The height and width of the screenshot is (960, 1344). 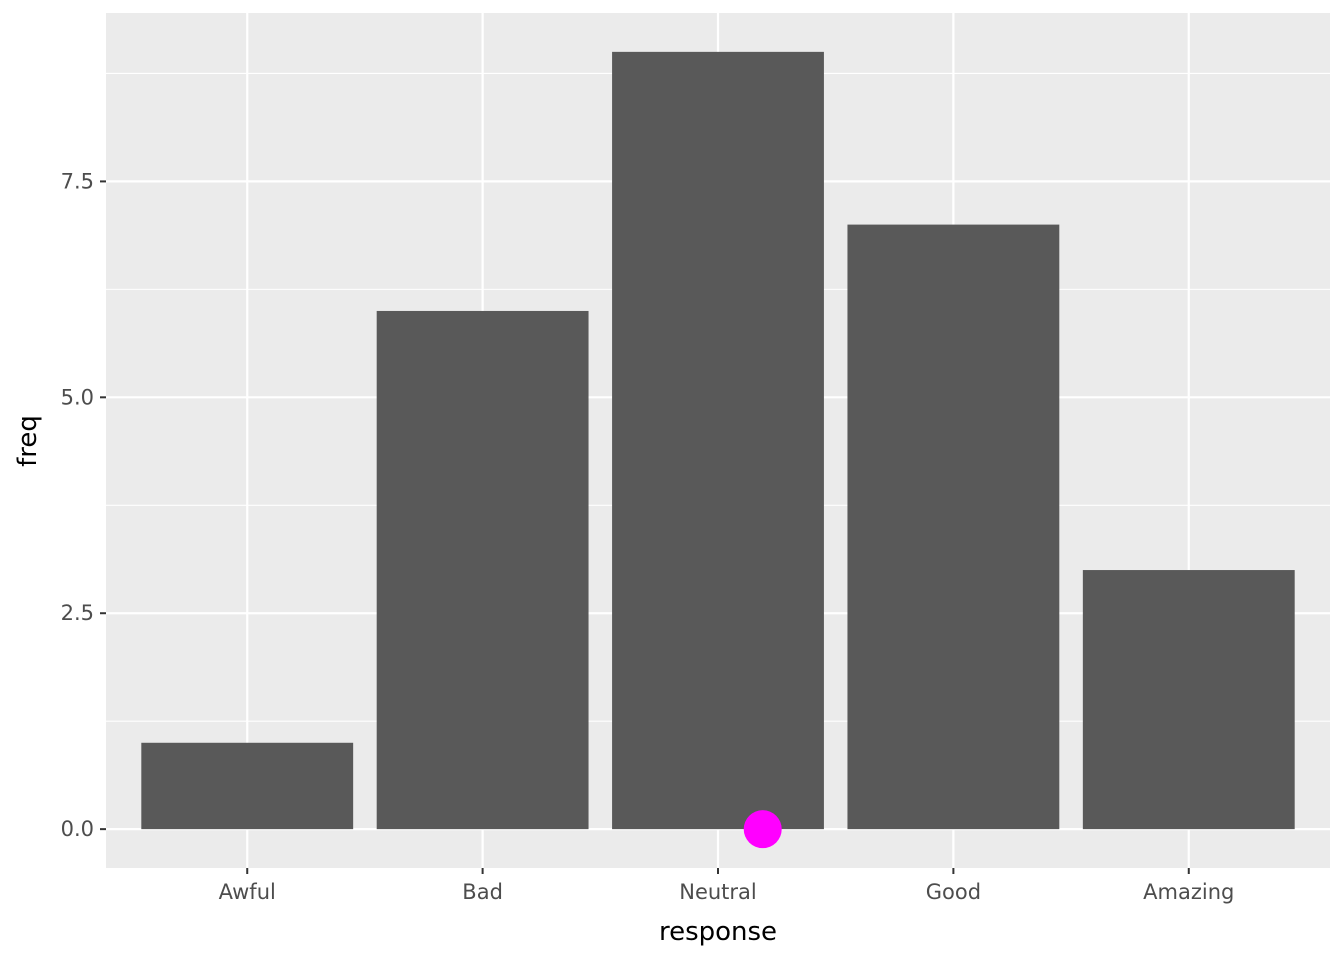 What do you see at coordinates (77, 397) in the screenshot?
I see `y-tick-label: 5.0` at bounding box center [77, 397].